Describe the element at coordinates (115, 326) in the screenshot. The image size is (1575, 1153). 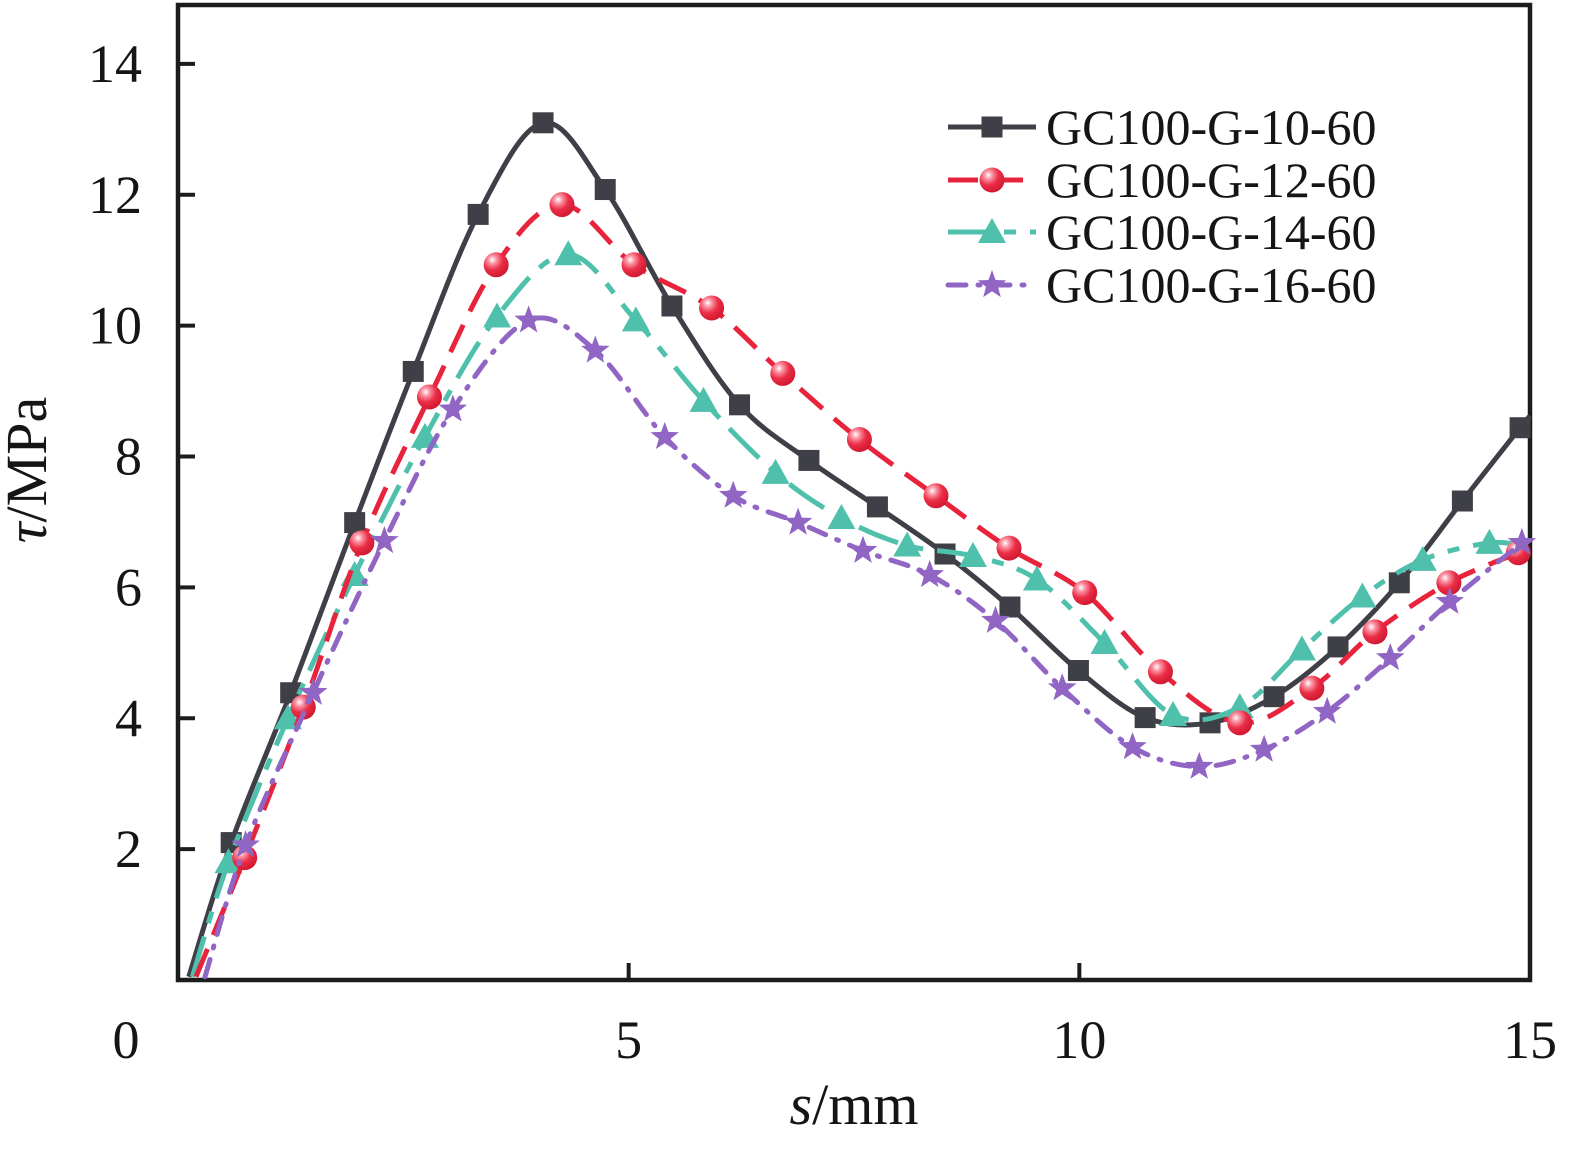
I see `y-tick-label: 10` at that location.